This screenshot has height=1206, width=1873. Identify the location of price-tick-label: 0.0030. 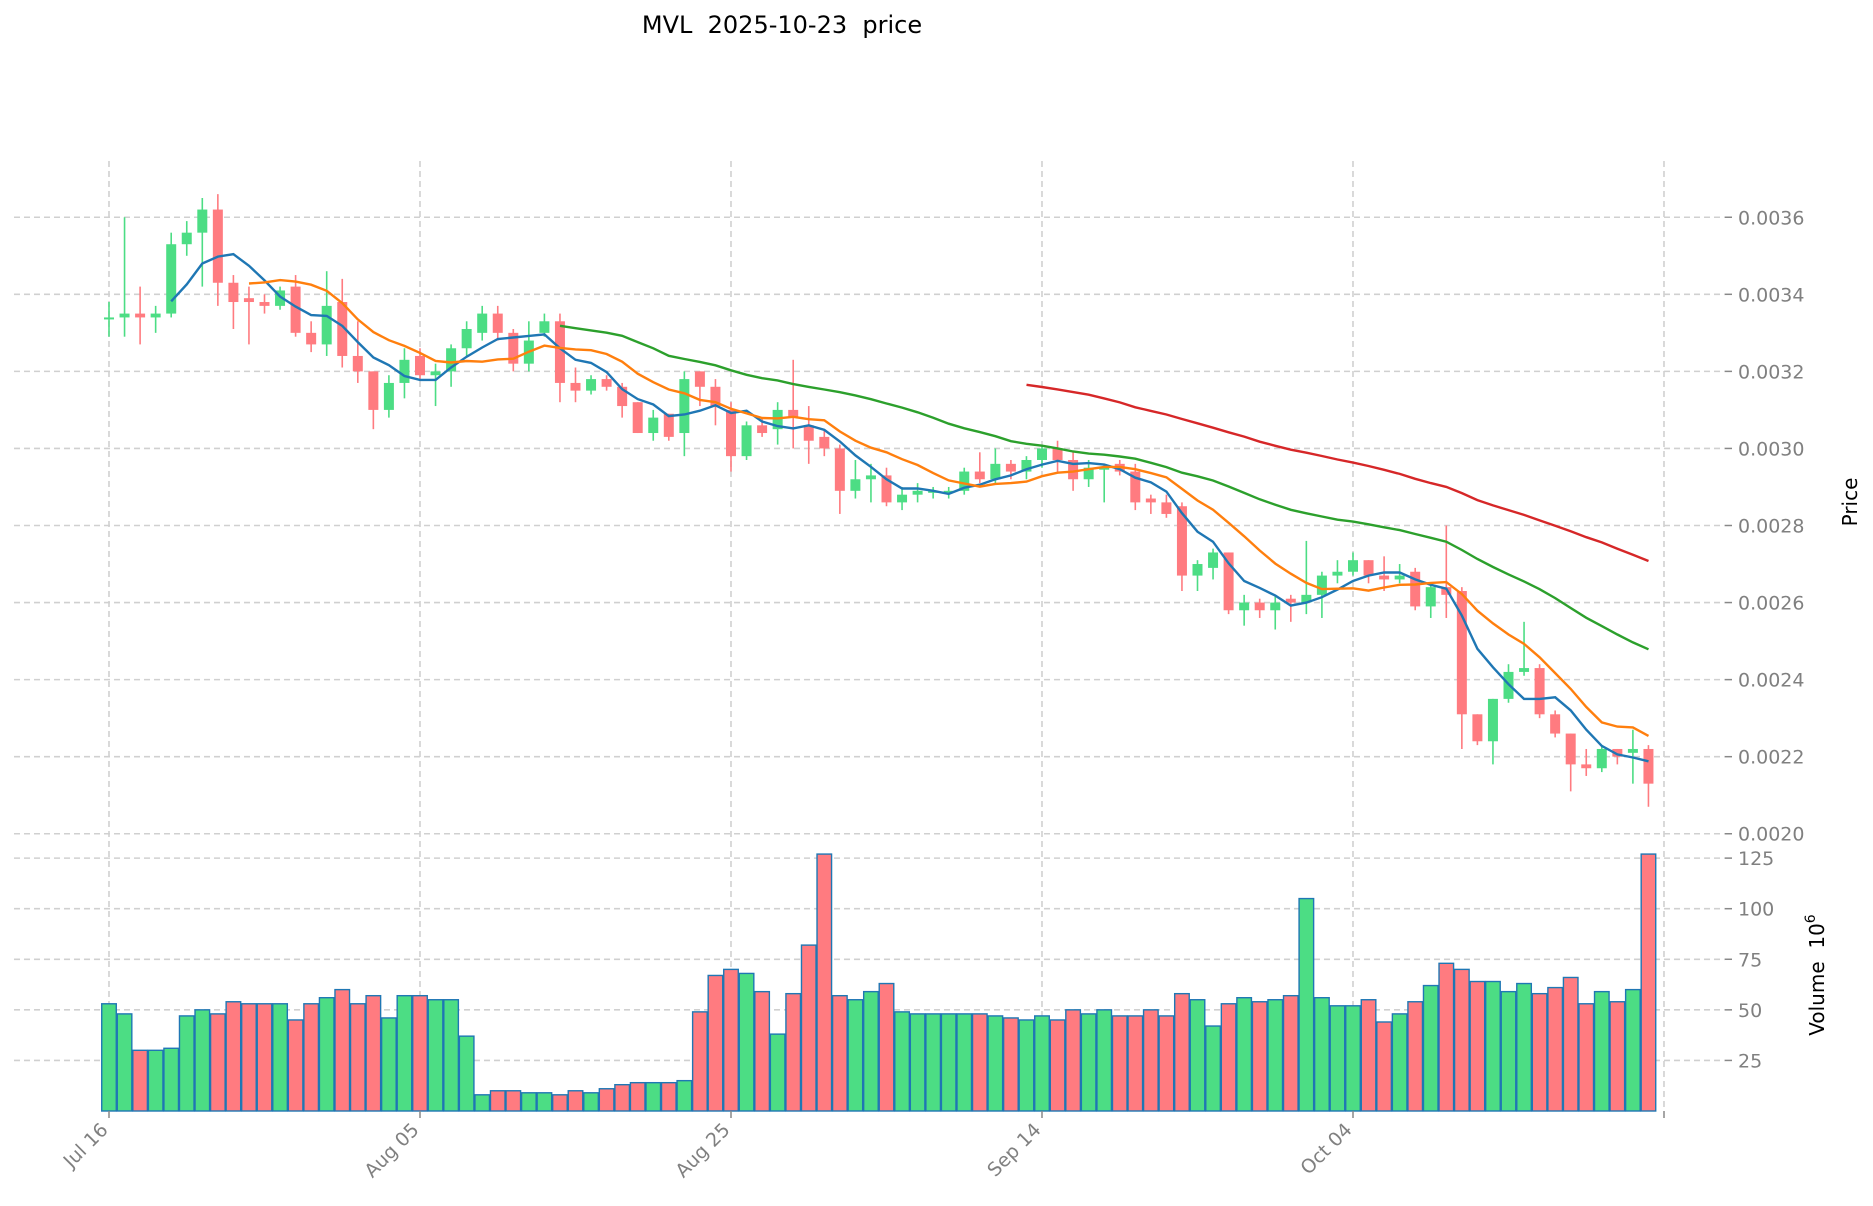
(1771, 449).